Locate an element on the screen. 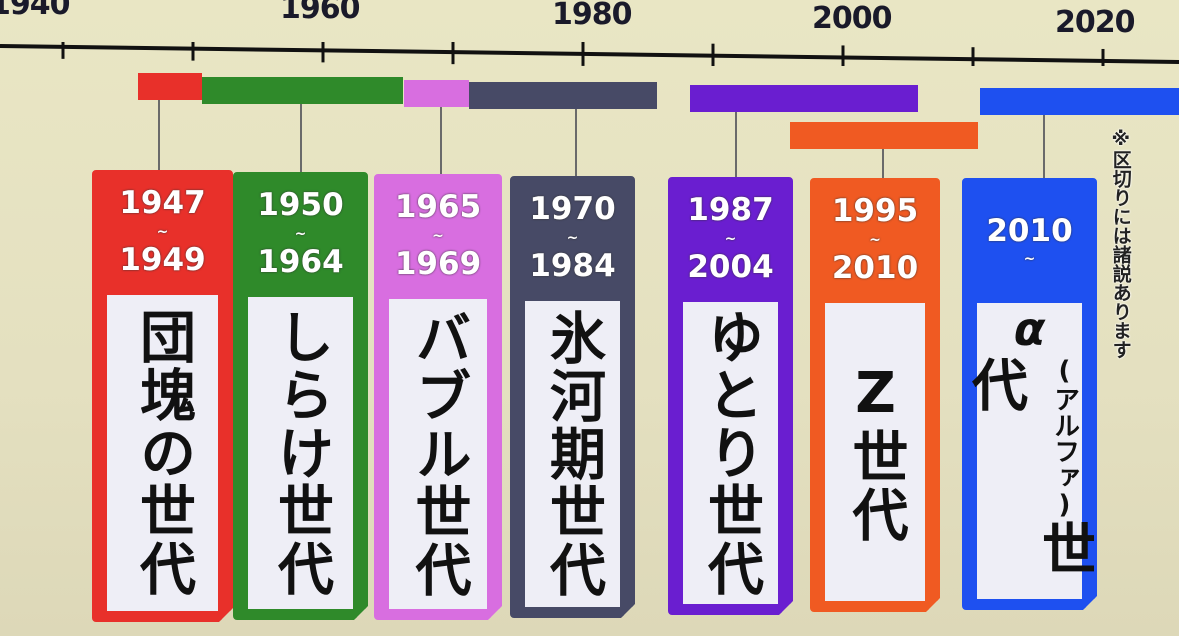 This screenshot has height=636, width=1179. reading: (アルファ) is located at coordinates (1064, 437).